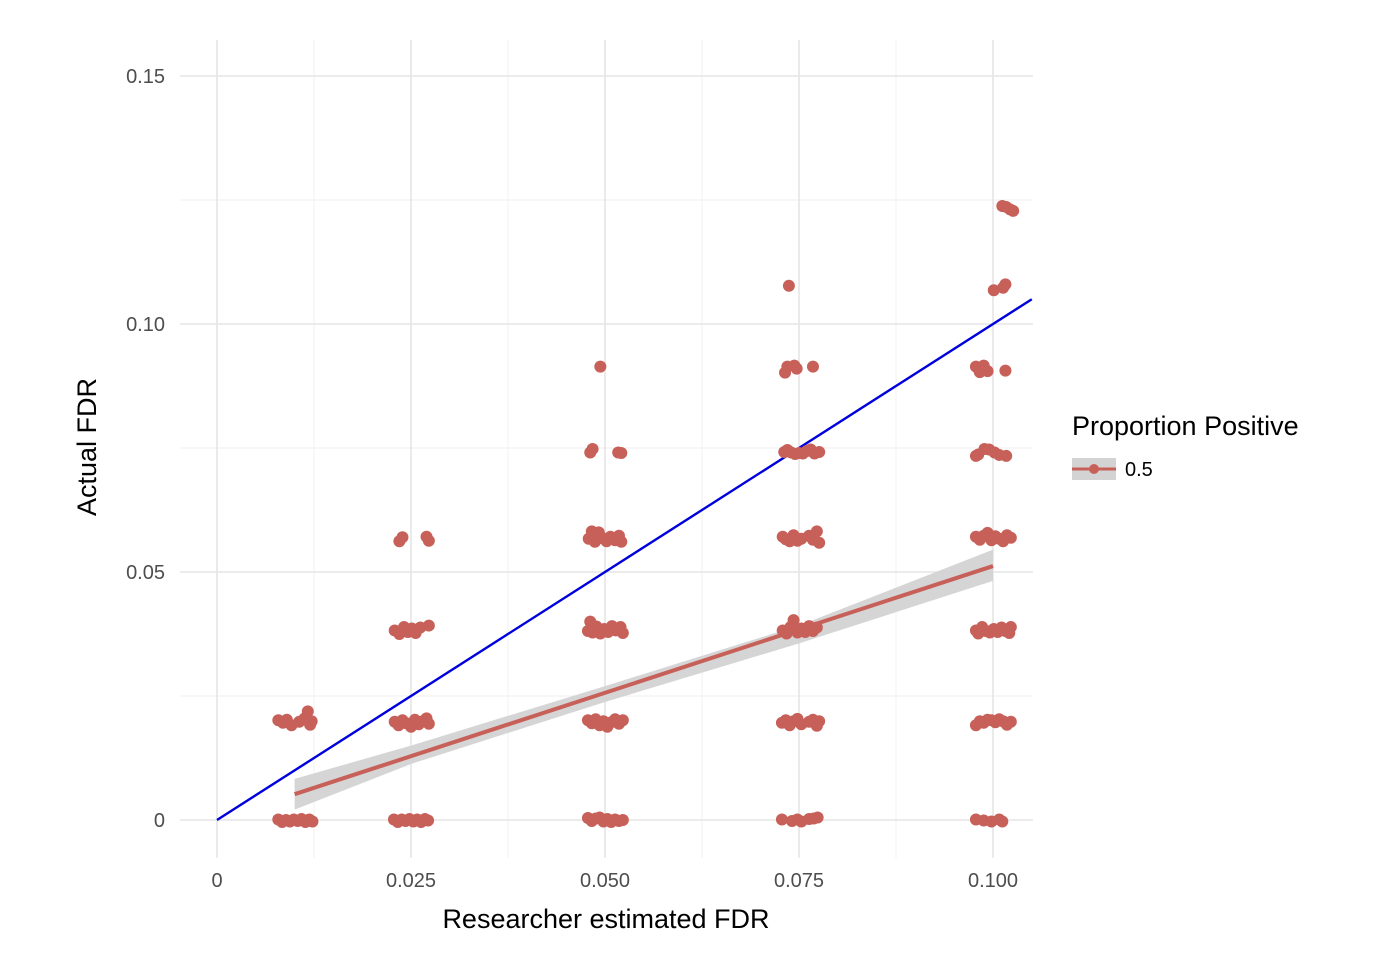 This screenshot has height=968, width=1374. Describe the element at coordinates (1185, 426) in the screenshot. I see `legend-title: Proportion Positive` at that location.